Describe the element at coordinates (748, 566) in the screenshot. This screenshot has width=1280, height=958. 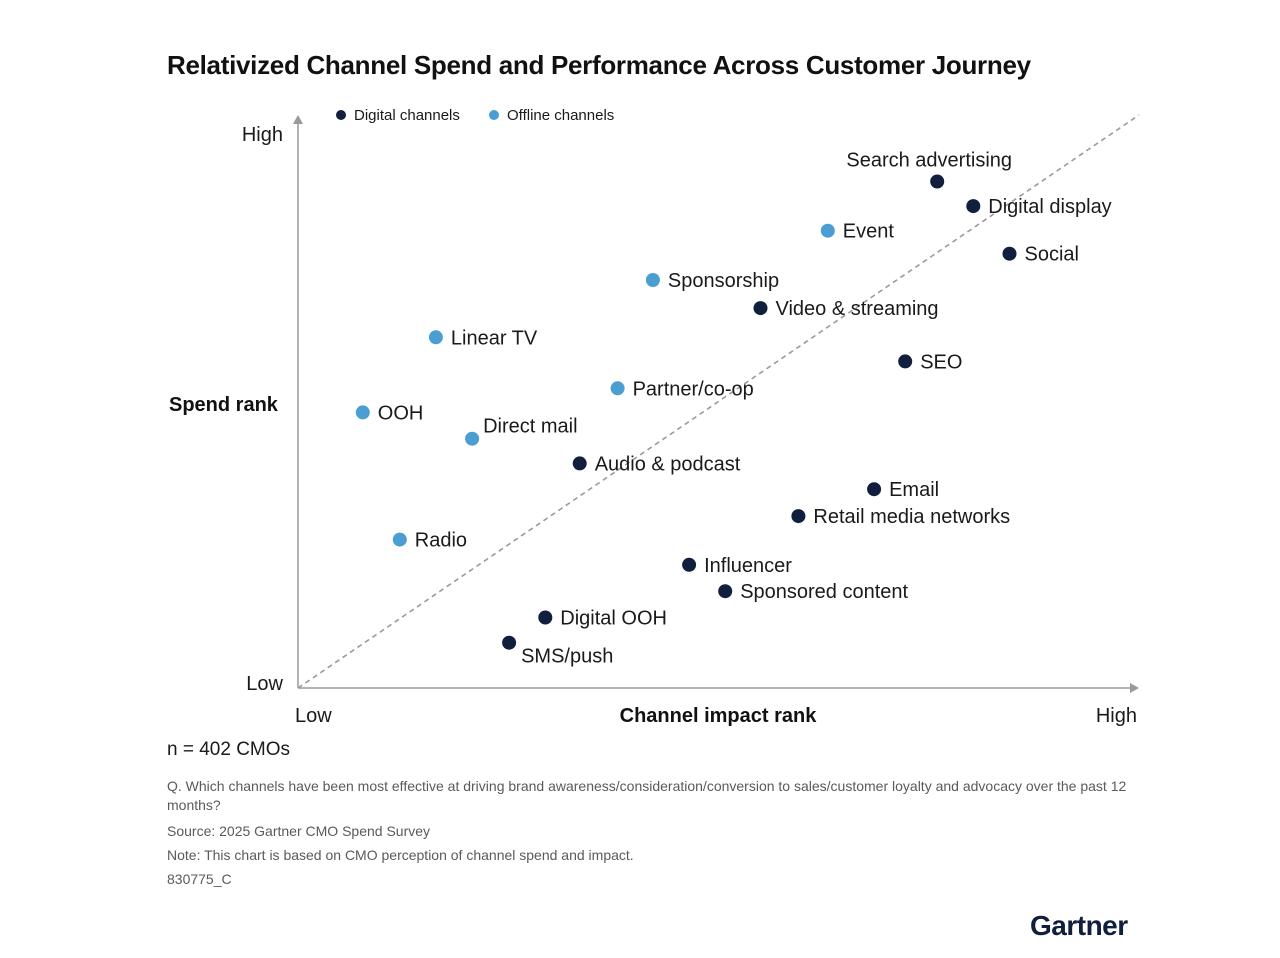
I see `point-label-influencer: Influencer` at that location.